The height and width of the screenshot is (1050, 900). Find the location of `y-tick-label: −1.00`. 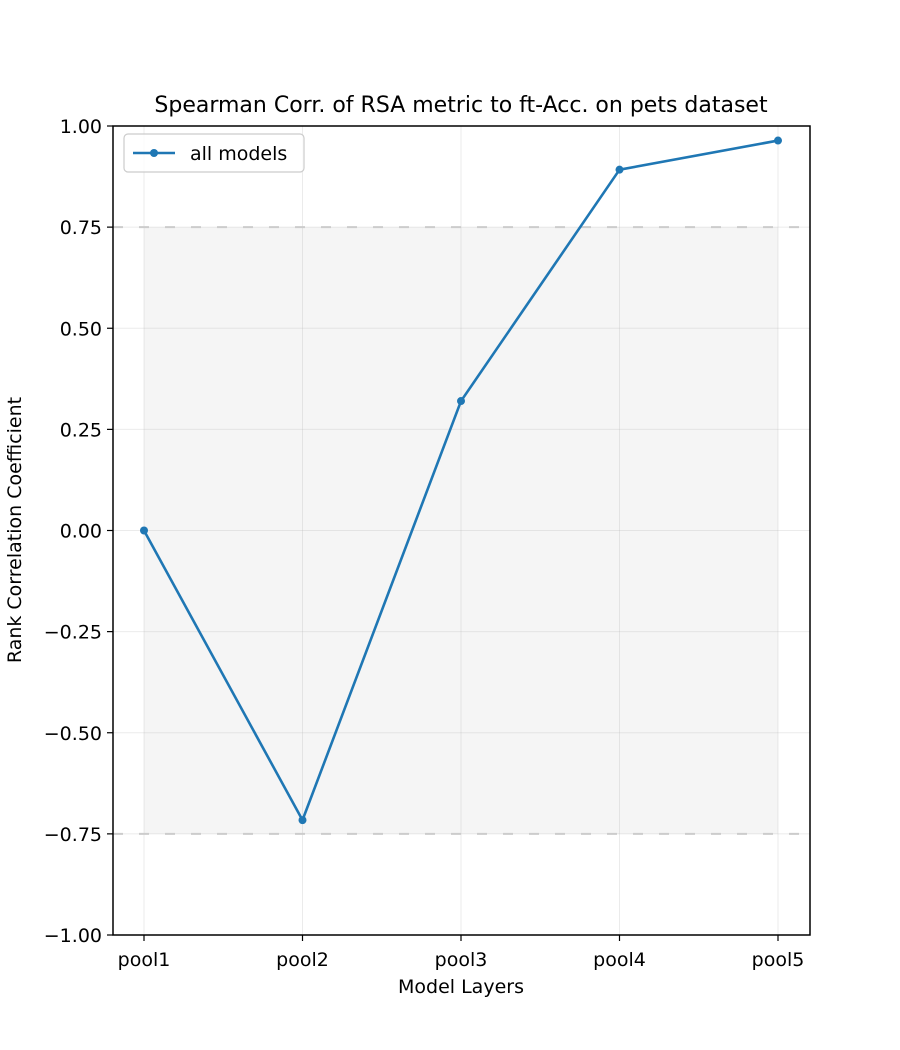

y-tick-label: −1.00 is located at coordinates (73, 936).